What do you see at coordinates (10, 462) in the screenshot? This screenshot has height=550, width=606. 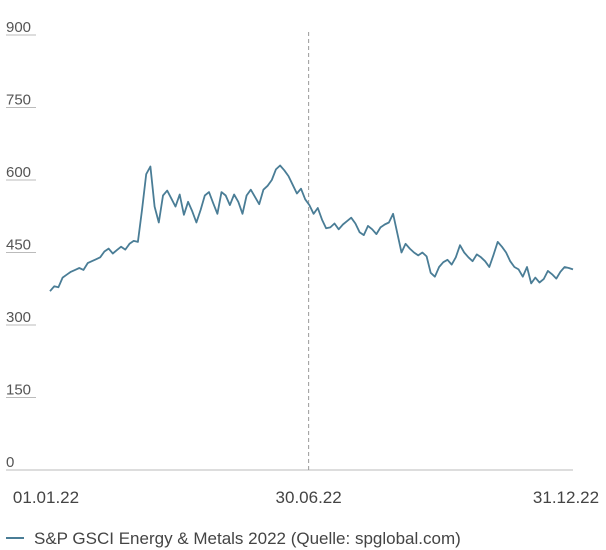 I see `y-tick-label: 0` at bounding box center [10, 462].